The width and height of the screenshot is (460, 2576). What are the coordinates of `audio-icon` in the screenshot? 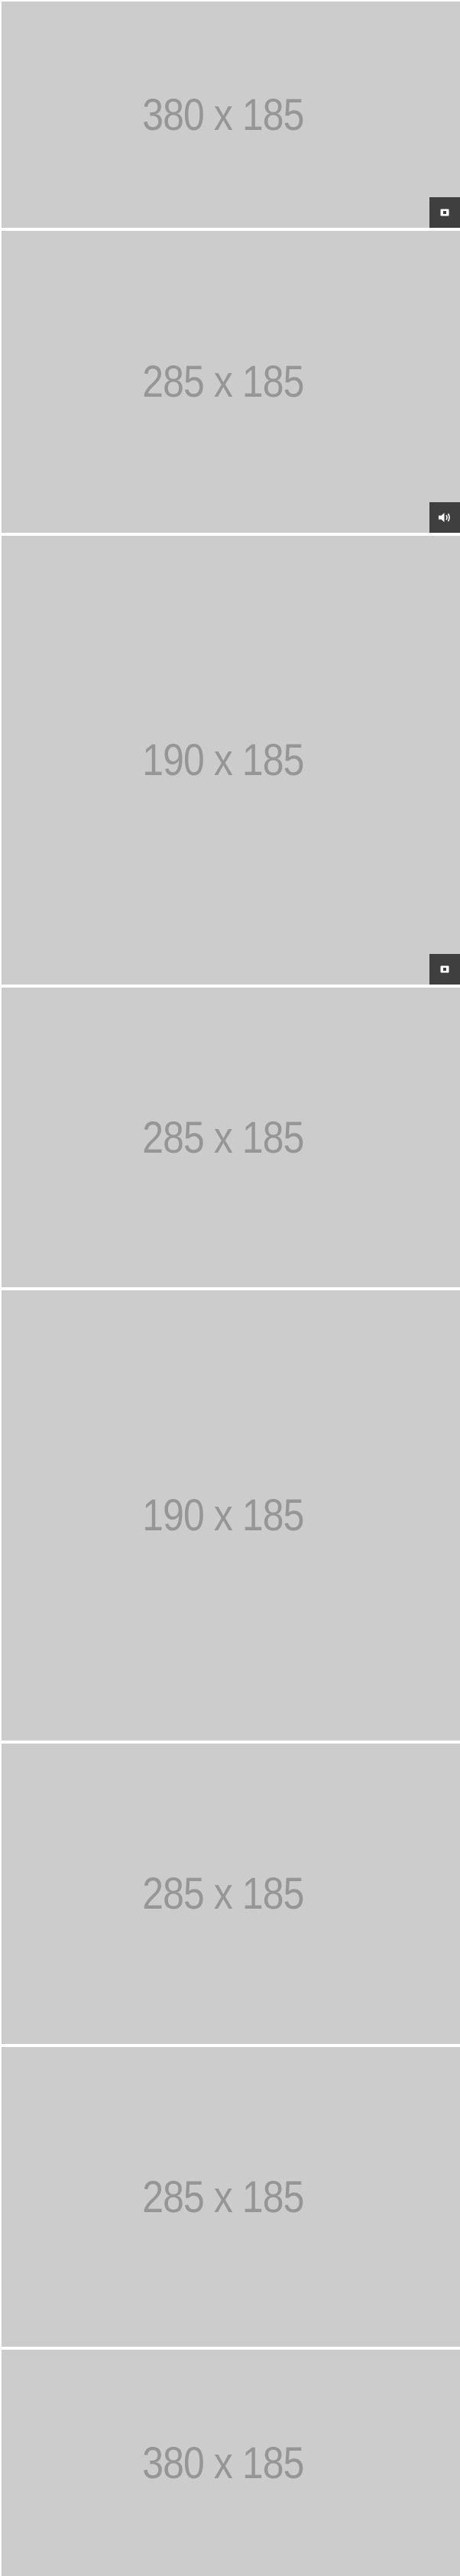 It's located at (444, 517).